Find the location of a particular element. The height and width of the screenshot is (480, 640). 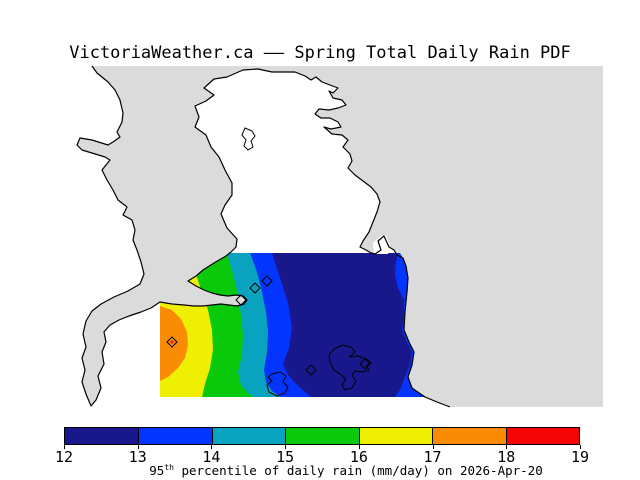

colorbar-tick-label: 17 is located at coordinates (432, 457).